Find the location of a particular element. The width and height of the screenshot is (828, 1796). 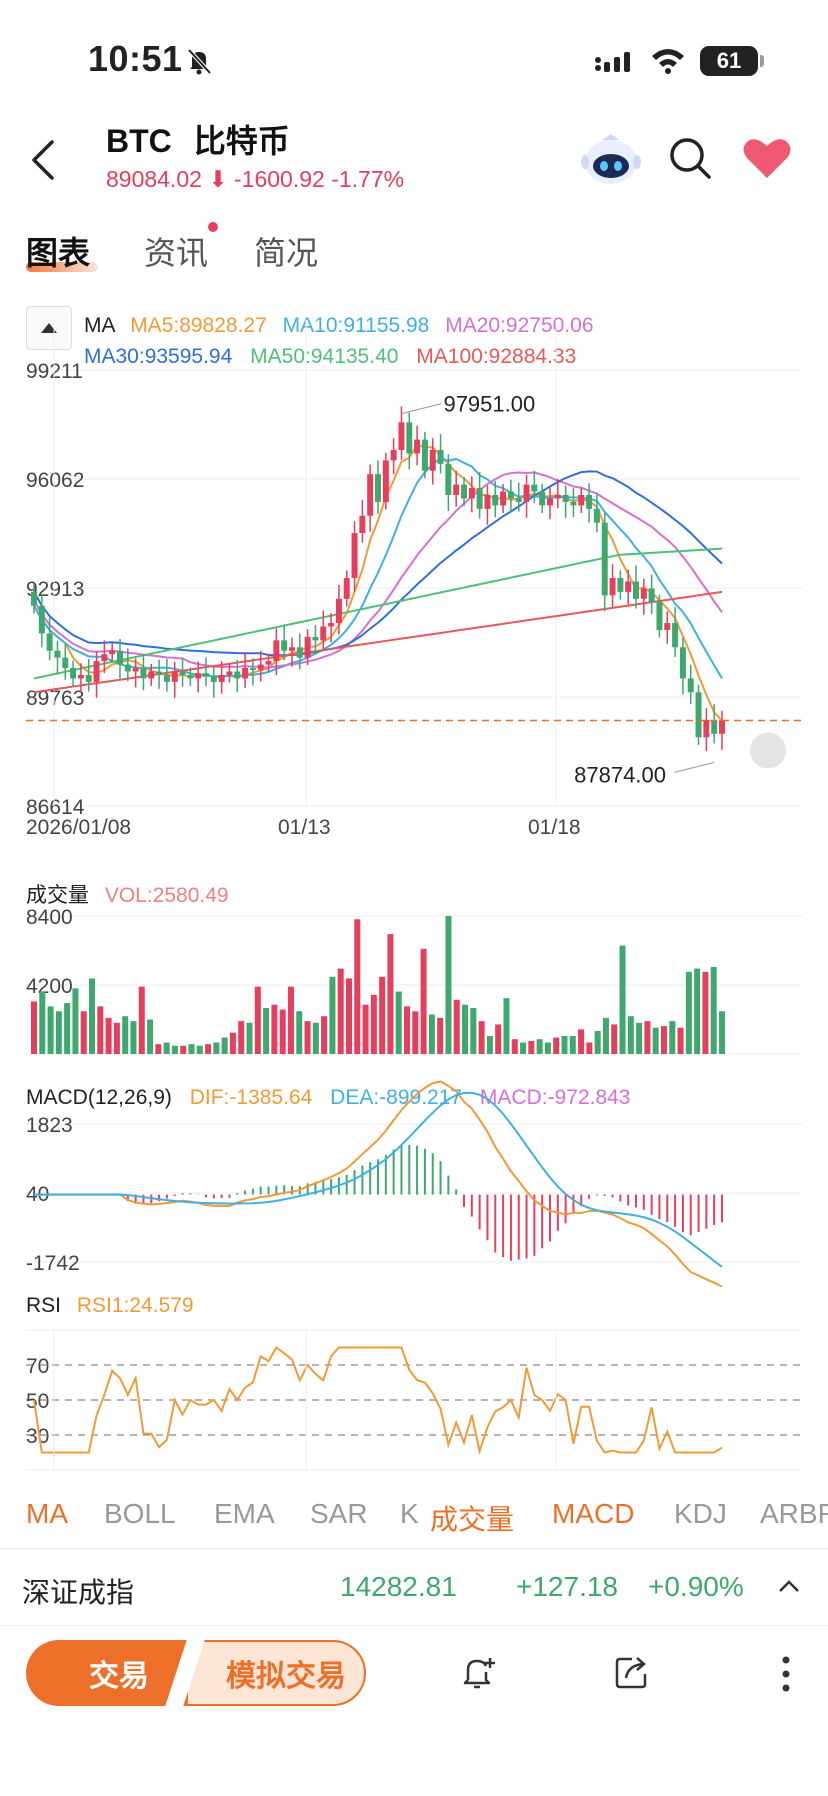

chevron-up-icon is located at coordinates (789, 1586).